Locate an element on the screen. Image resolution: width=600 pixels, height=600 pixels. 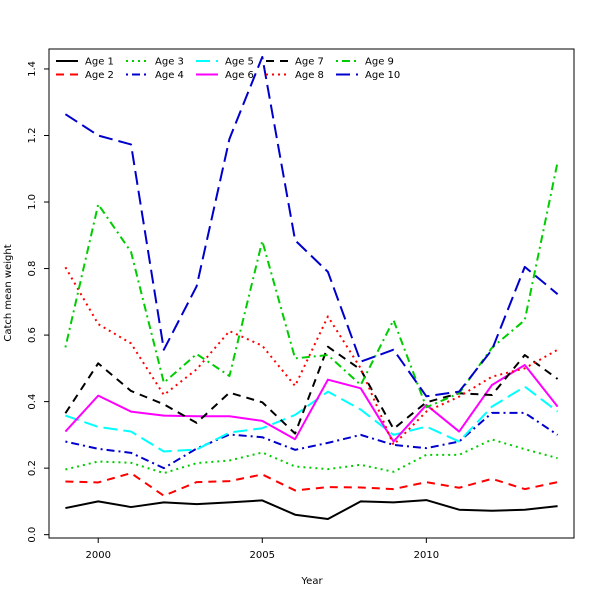
x-axis: 2000 2005 2010 is located at coordinates (262, 549).